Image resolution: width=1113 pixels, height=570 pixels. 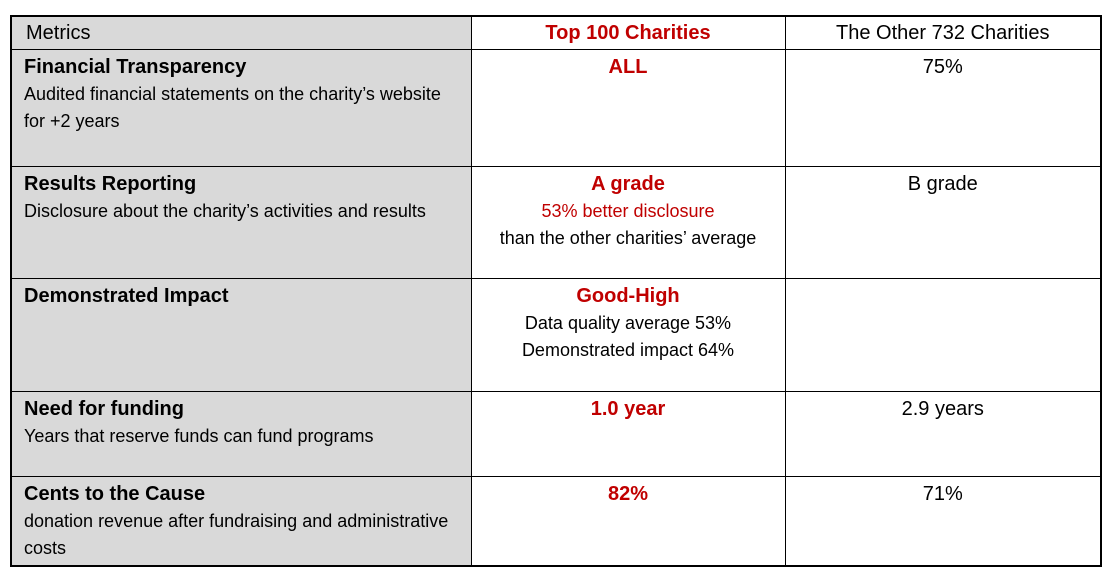 What do you see at coordinates (126, 296) in the screenshot?
I see `metric-title: Demonstrated Impact` at bounding box center [126, 296].